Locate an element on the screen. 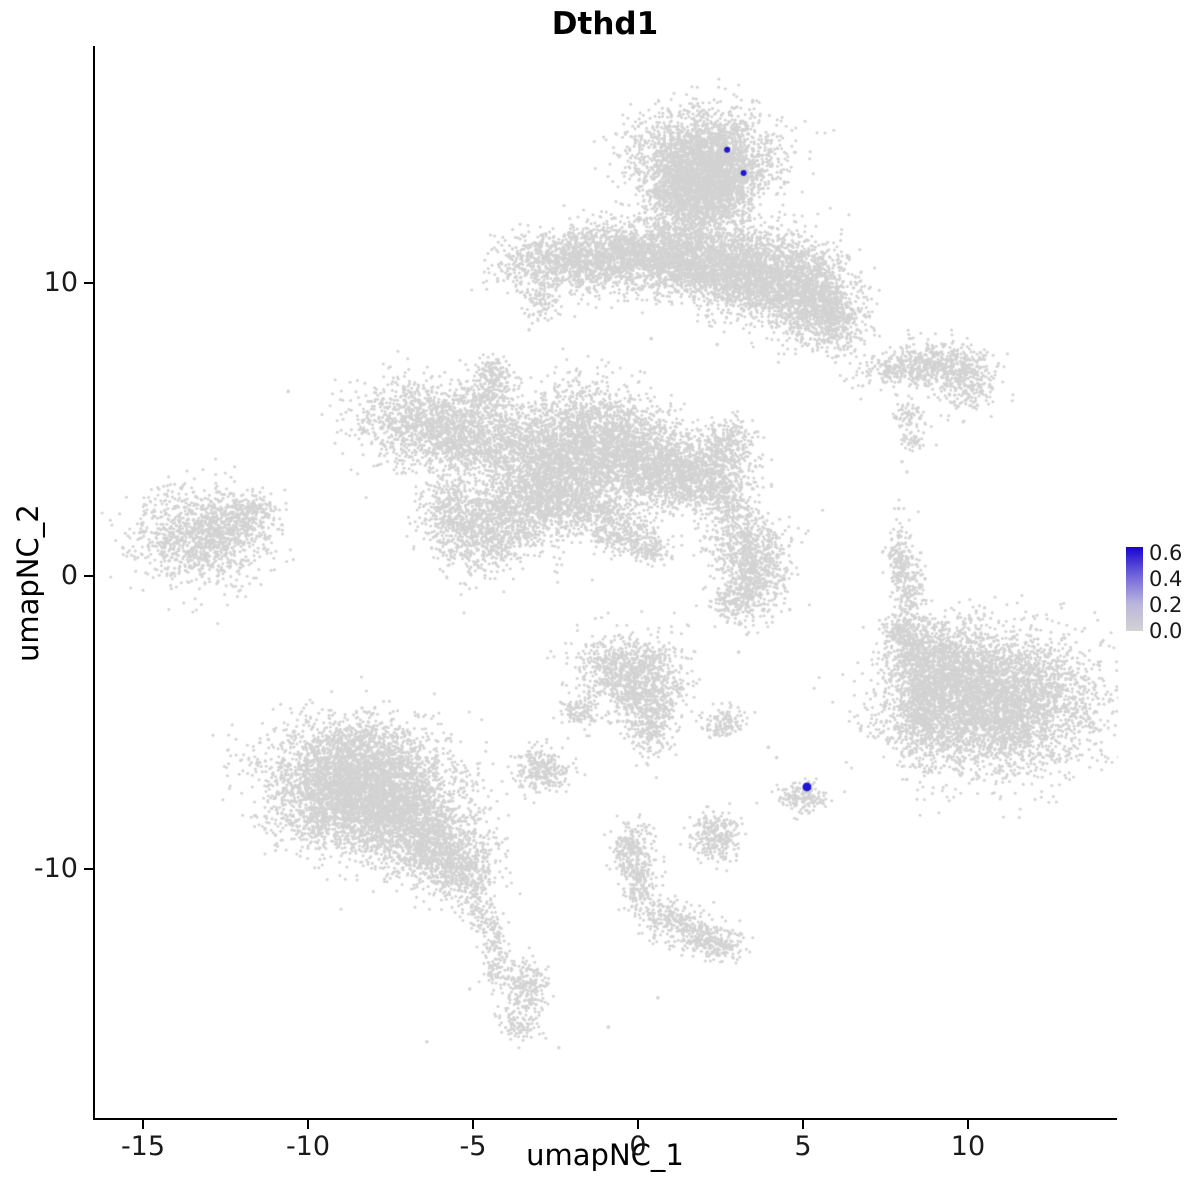  y-tick-label: -10 is located at coordinates (55, 868).